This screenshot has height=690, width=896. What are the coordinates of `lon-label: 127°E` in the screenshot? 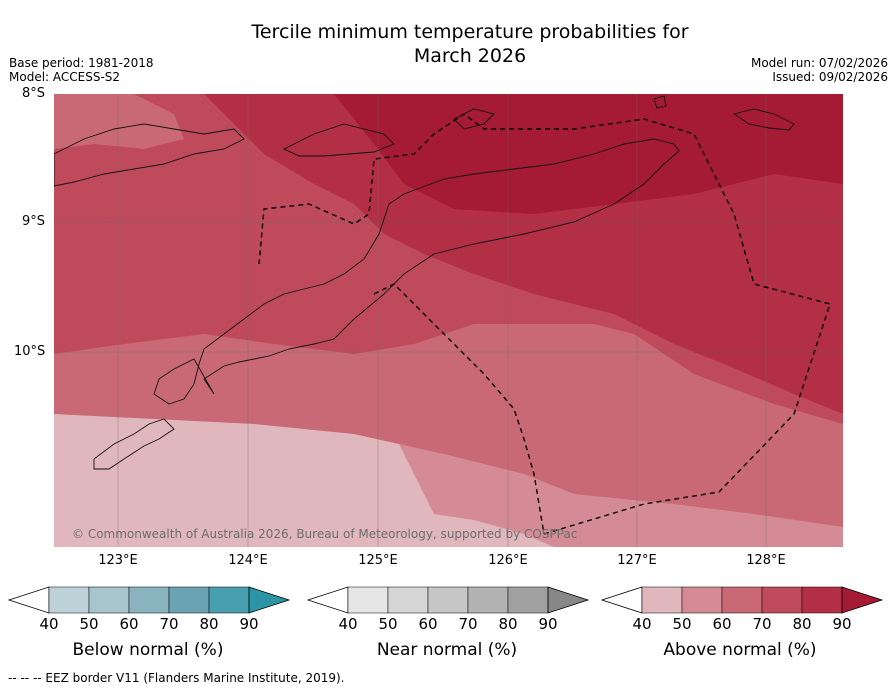 It's located at (637, 560).